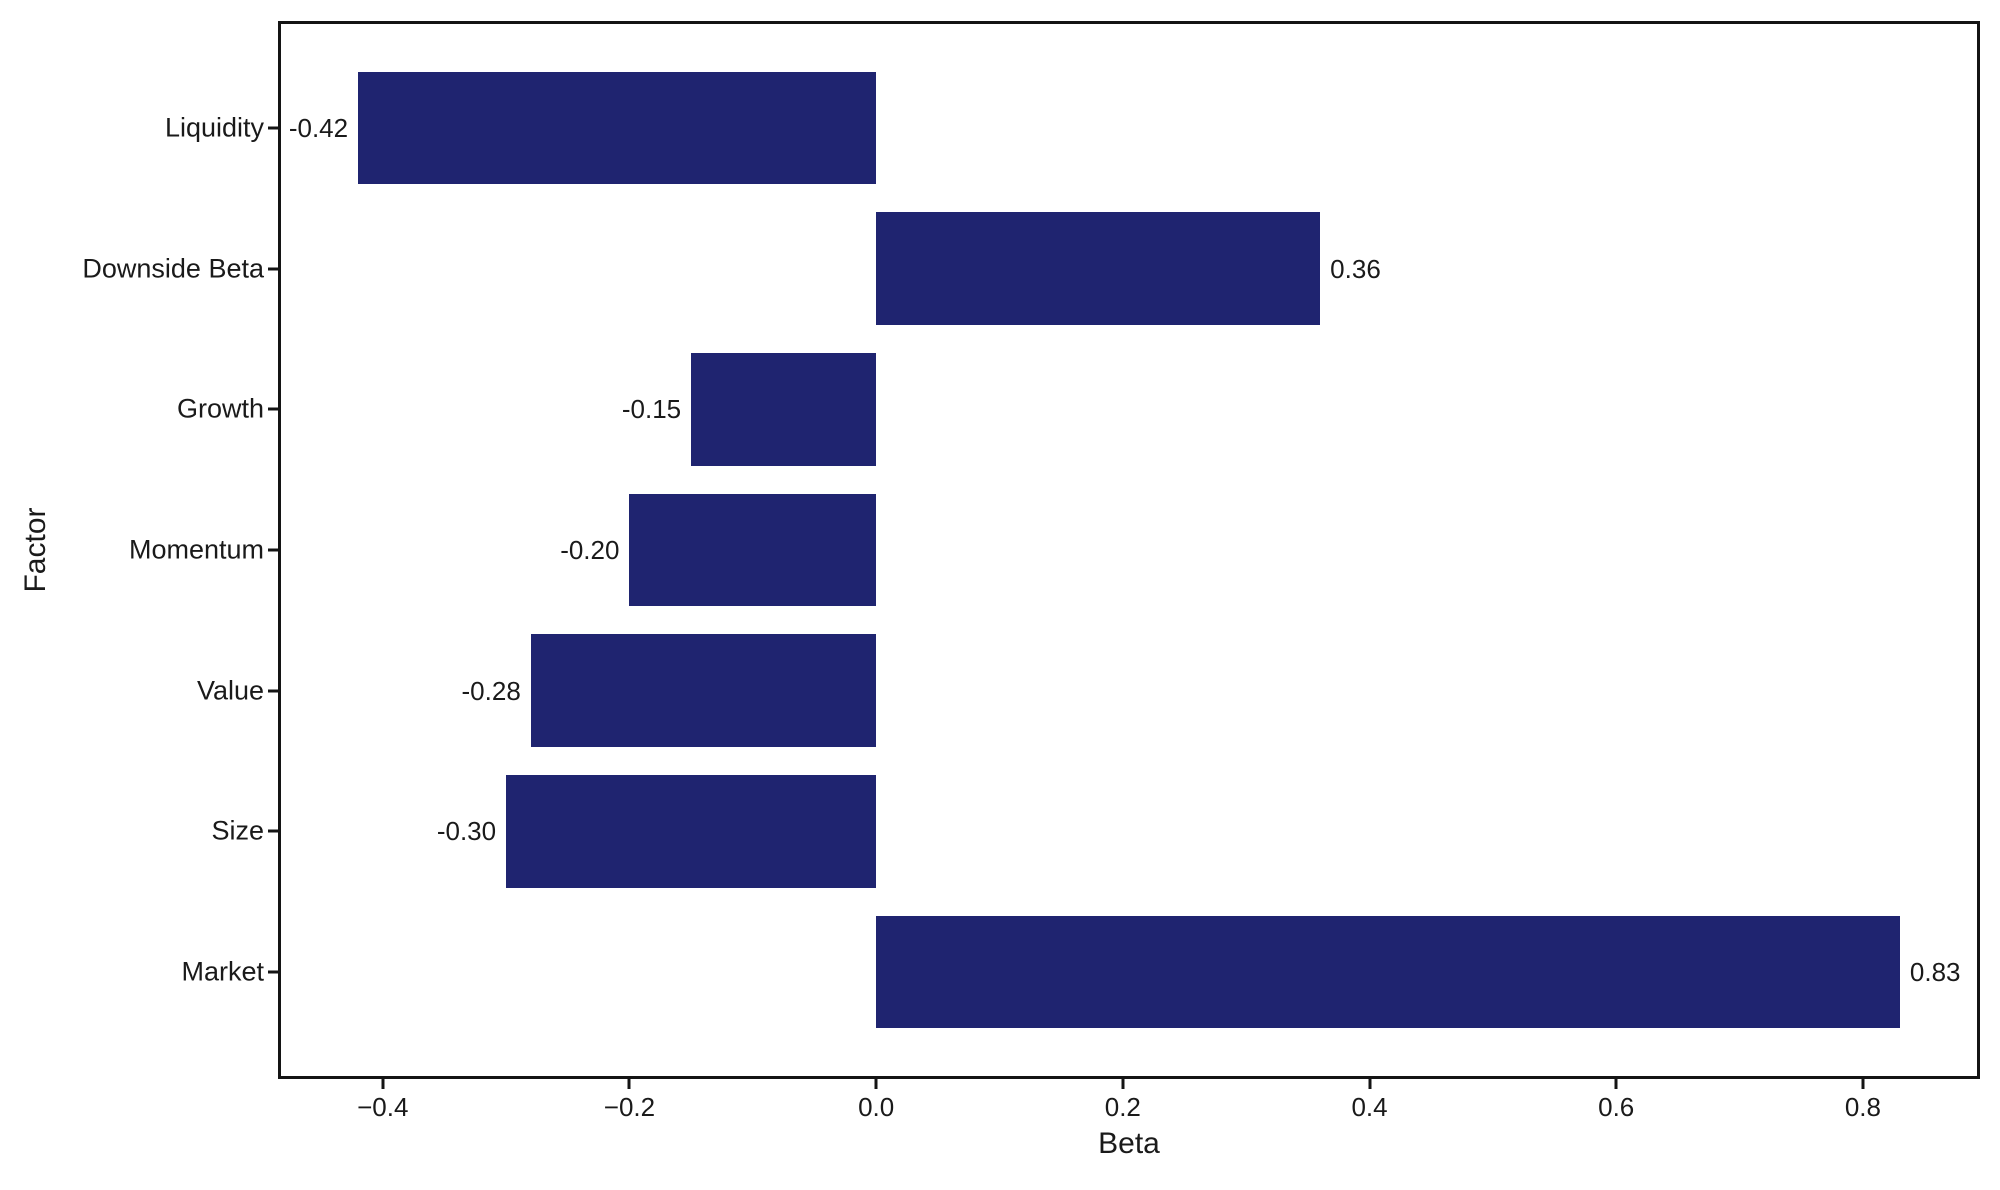 The width and height of the screenshot is (2000, 1190). I want to click on bar-value-label: 0.83, so click(1935, 971).